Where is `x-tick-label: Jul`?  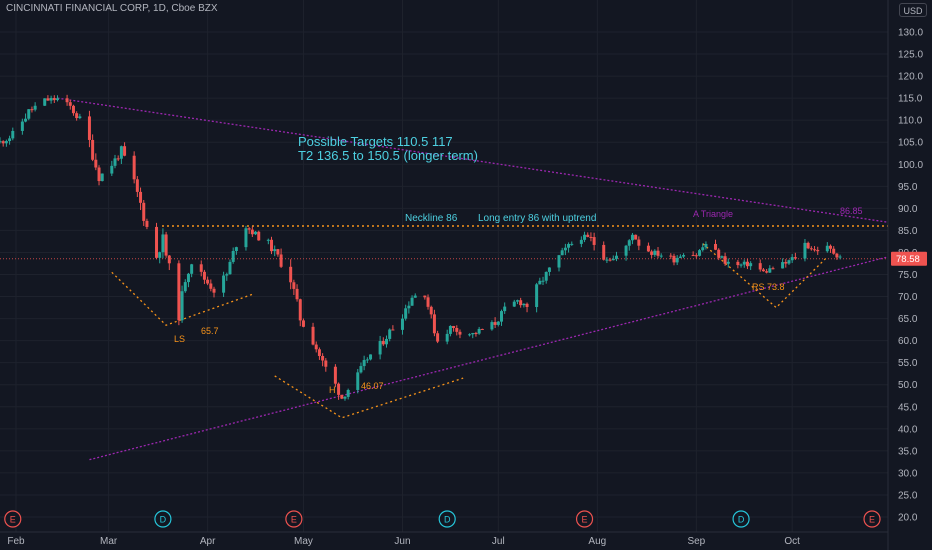
x-tick-label: Jul is located at coordinates (498, 541).